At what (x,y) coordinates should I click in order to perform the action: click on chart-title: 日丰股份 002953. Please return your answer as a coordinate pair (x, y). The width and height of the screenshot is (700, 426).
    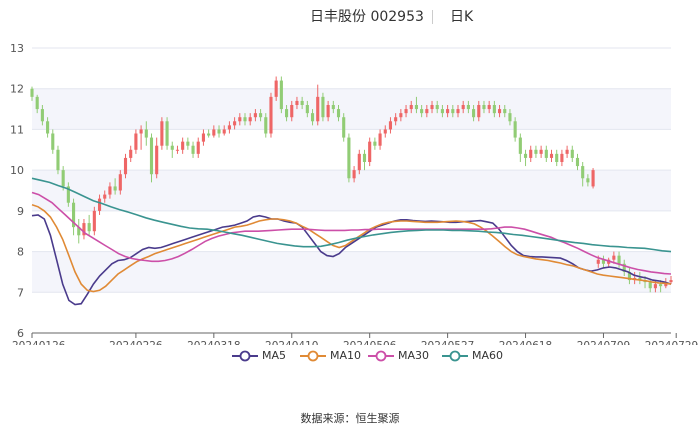
    Looking at the image, I should click on (367, 17).